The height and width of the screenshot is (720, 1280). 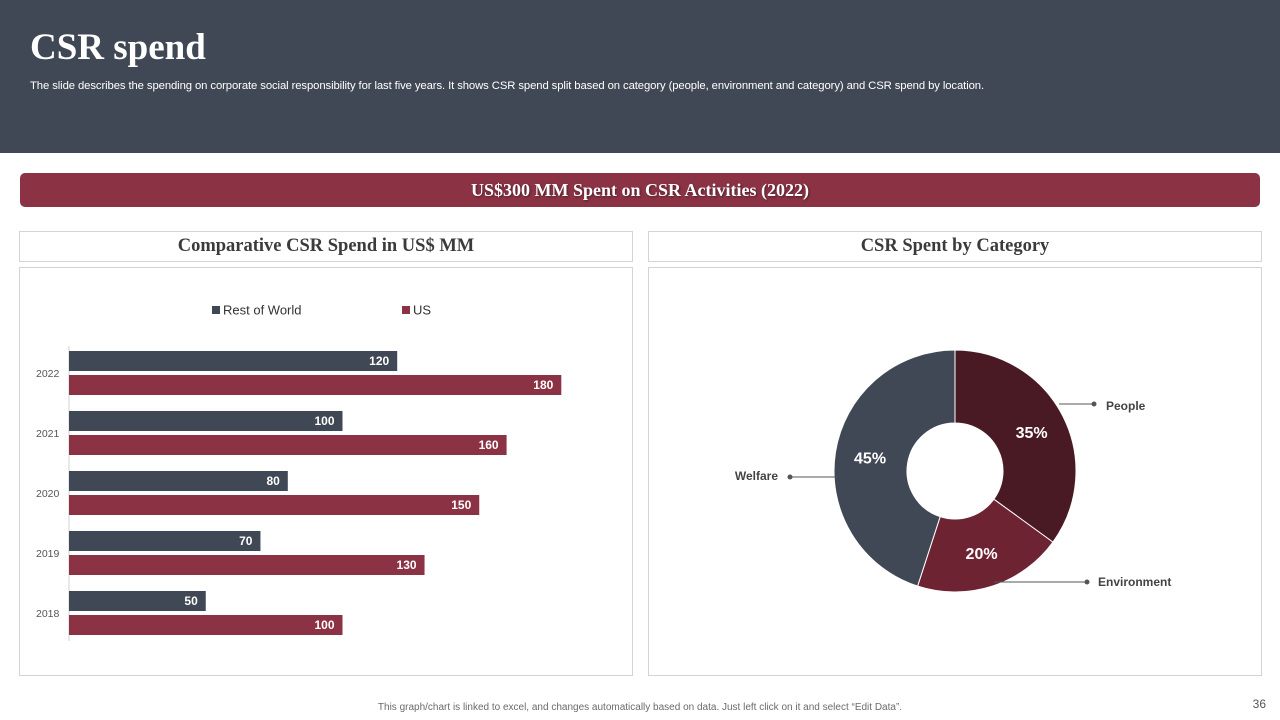 I want to click on legend-label-1: US, so click(x=422, y=310).